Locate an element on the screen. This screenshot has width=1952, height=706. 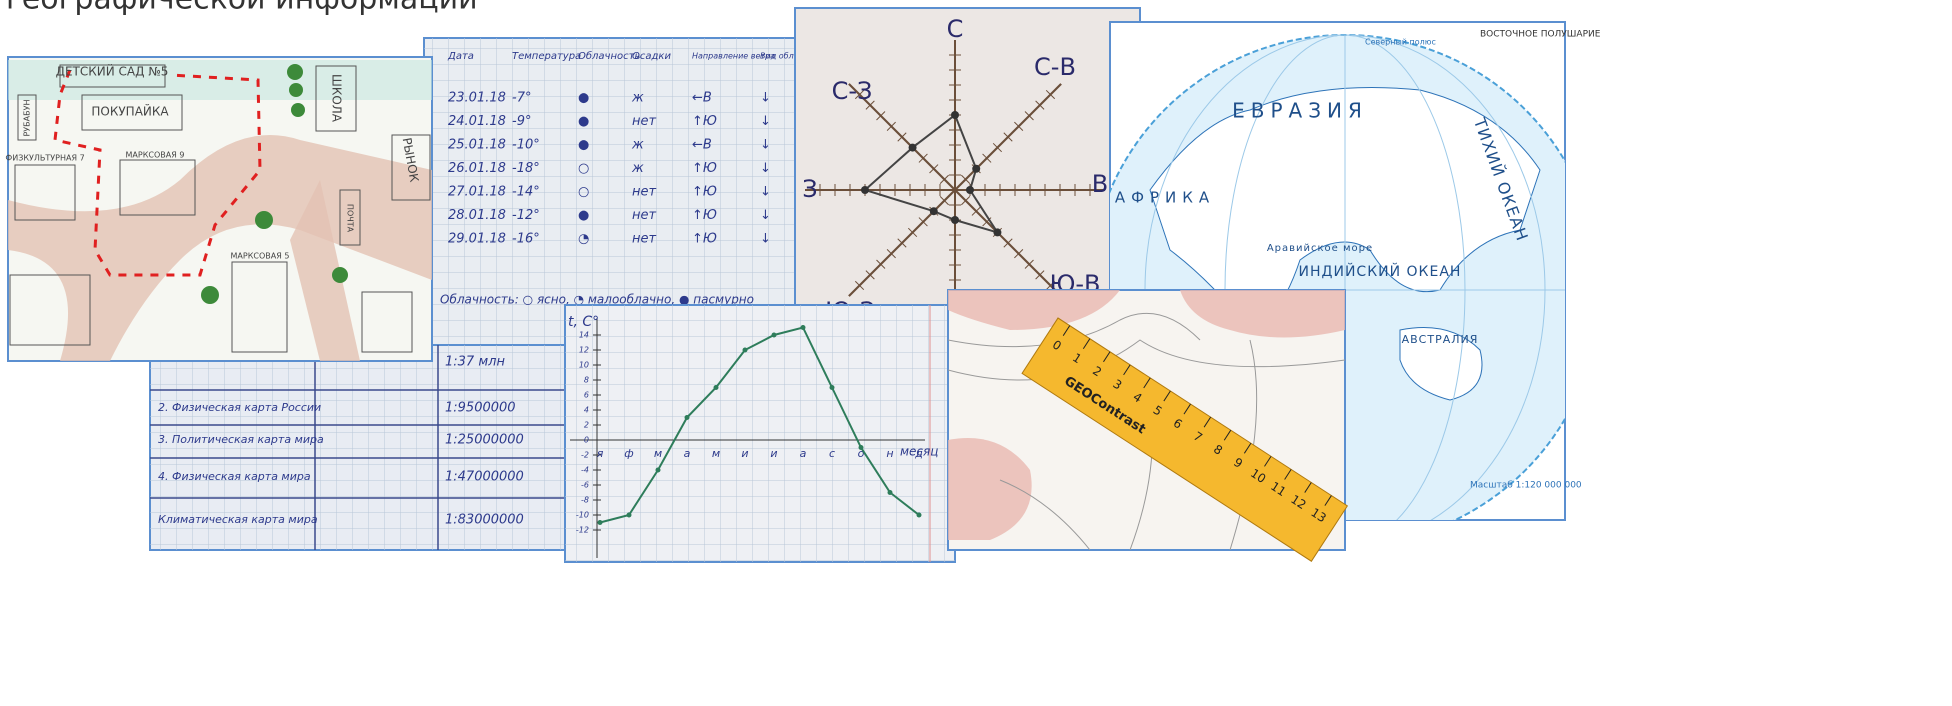
table-header: Вид облаков is located at coordinates (786, 56).